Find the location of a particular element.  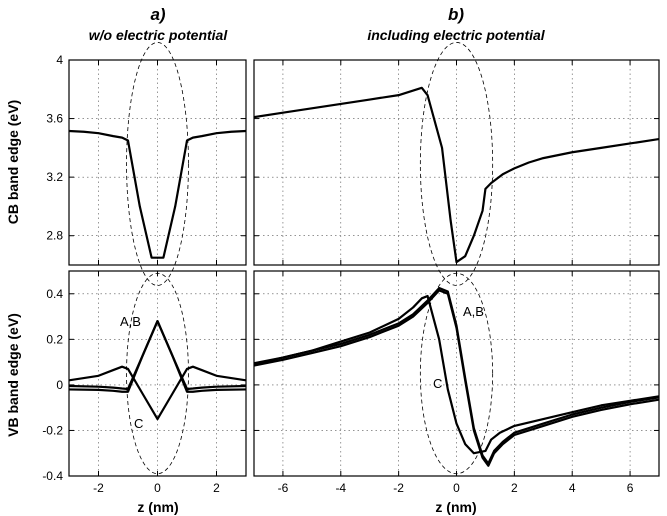

panel-b-subtitle: including electric potential is located at coordinates (456, 35).